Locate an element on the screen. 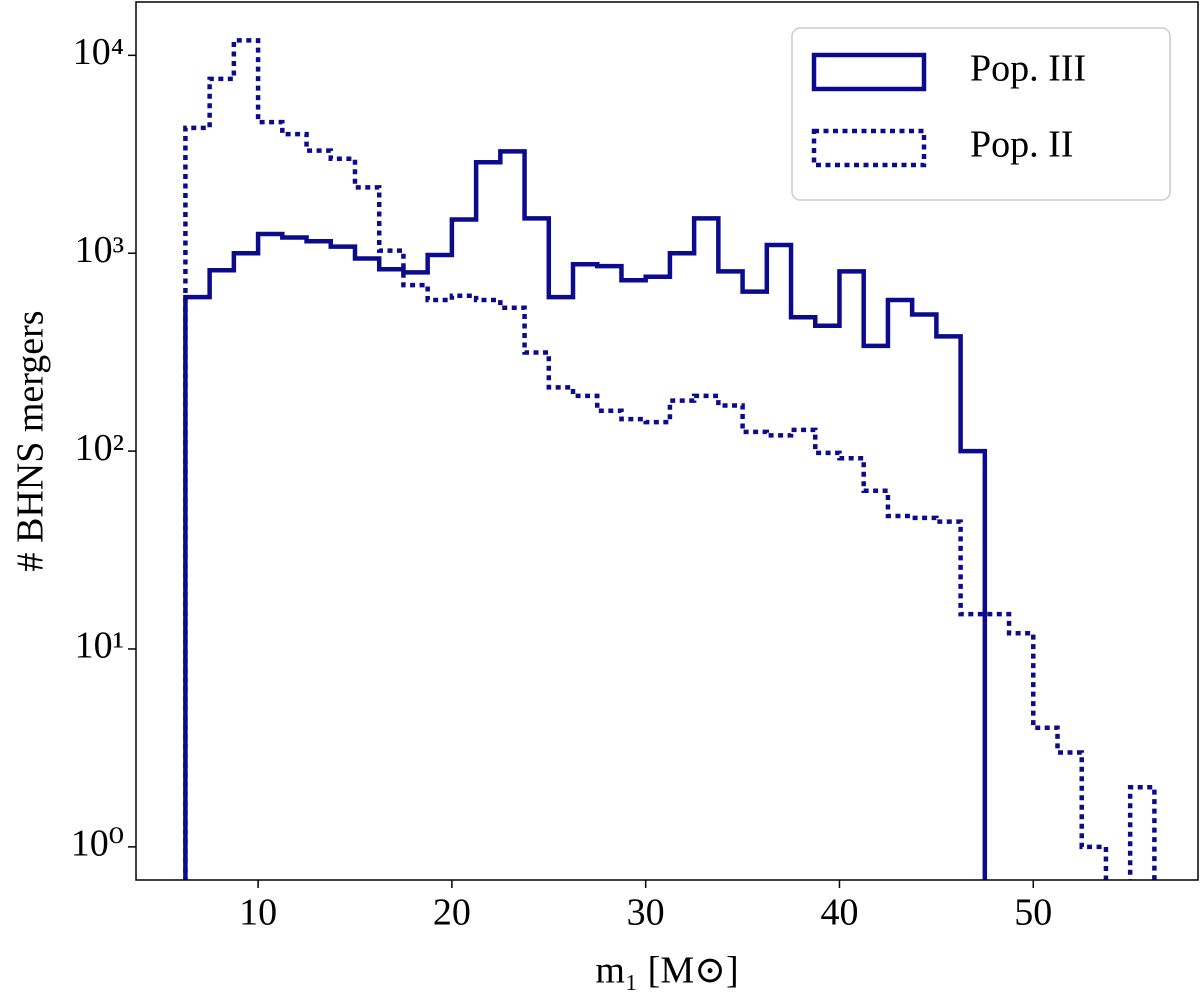 The height and width of the screenshot is (1004, 1200). x-tick-label: 40 is located at coordinates (839, 913).